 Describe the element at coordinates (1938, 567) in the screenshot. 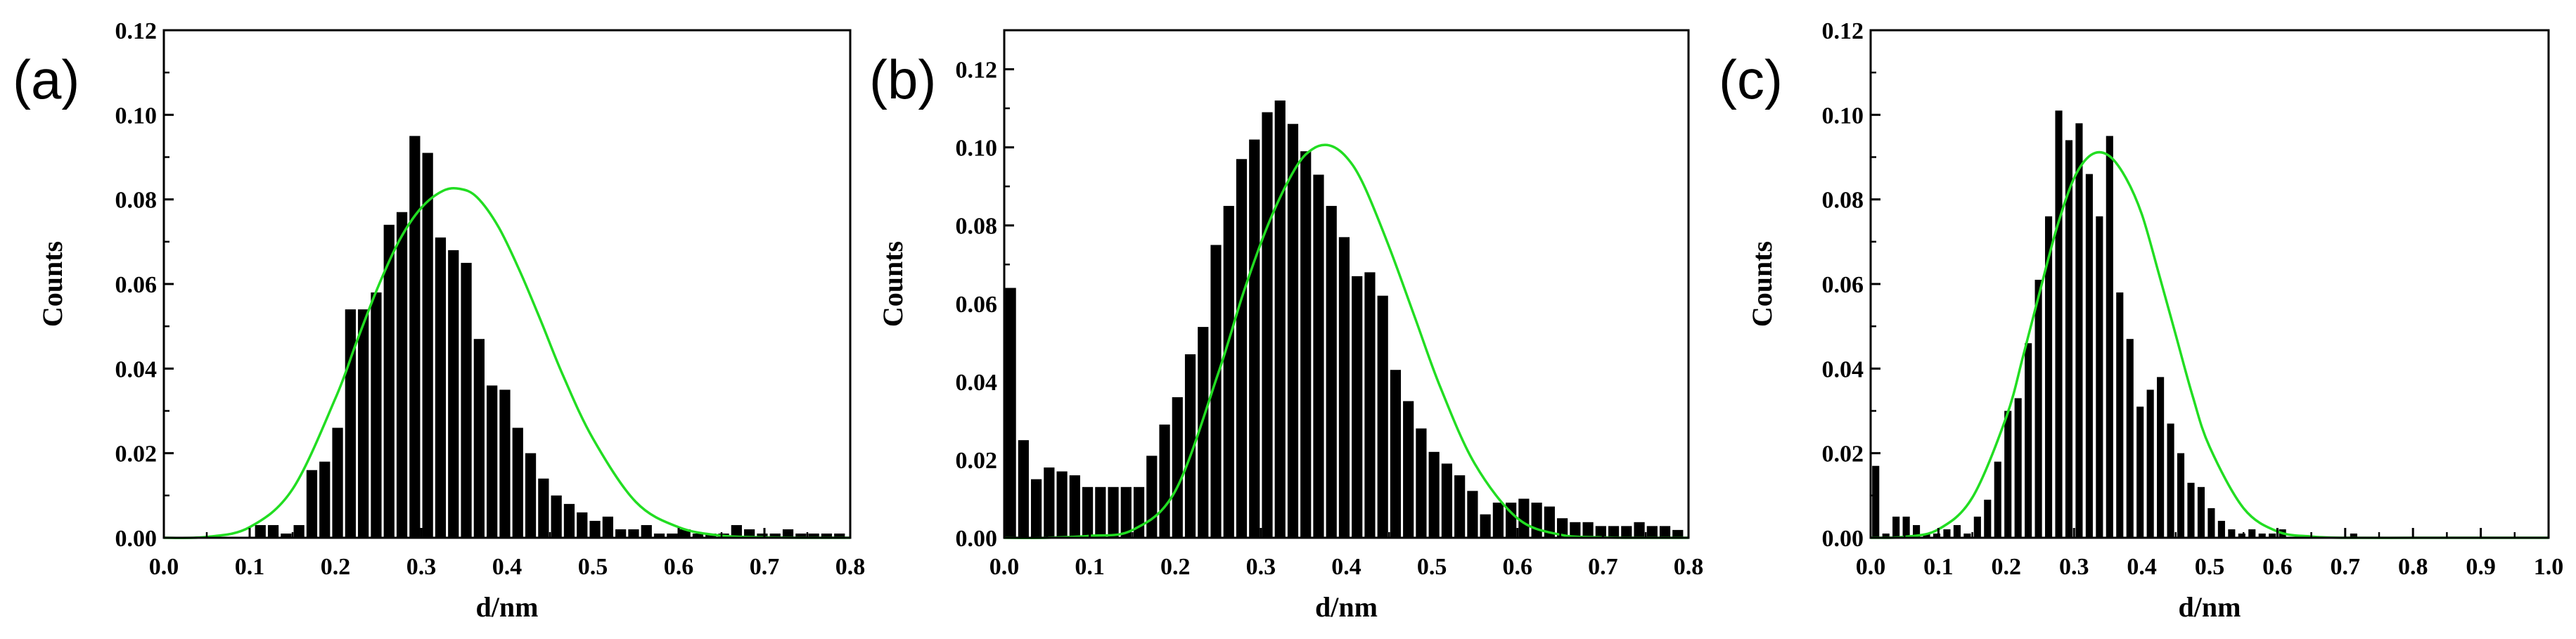

I see `x-tick-label: 0.1` at that location.